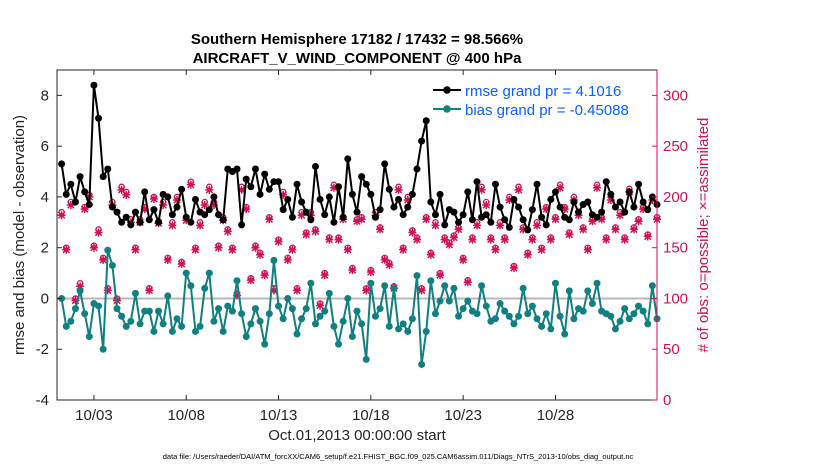 This screenshot has width=830, height=475. I want to click on y-tick-label-left: -2, so click(42, 349).